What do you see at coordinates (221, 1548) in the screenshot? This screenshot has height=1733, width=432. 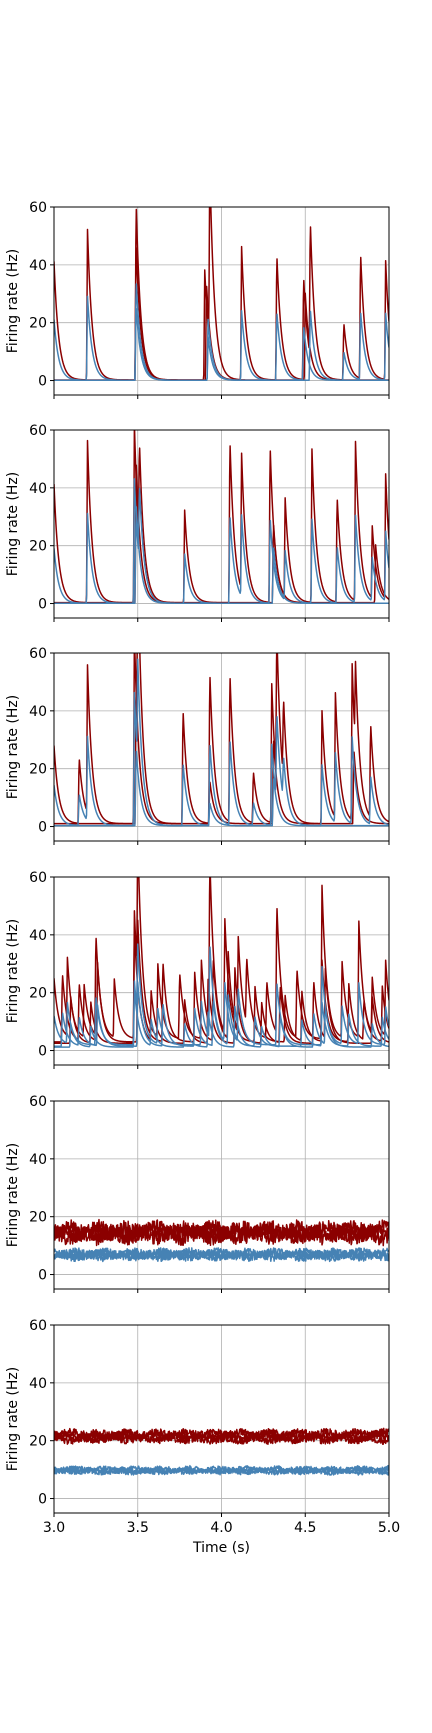 I see `x-axis-label: Time (s)` at bounding box center [221, 1548].